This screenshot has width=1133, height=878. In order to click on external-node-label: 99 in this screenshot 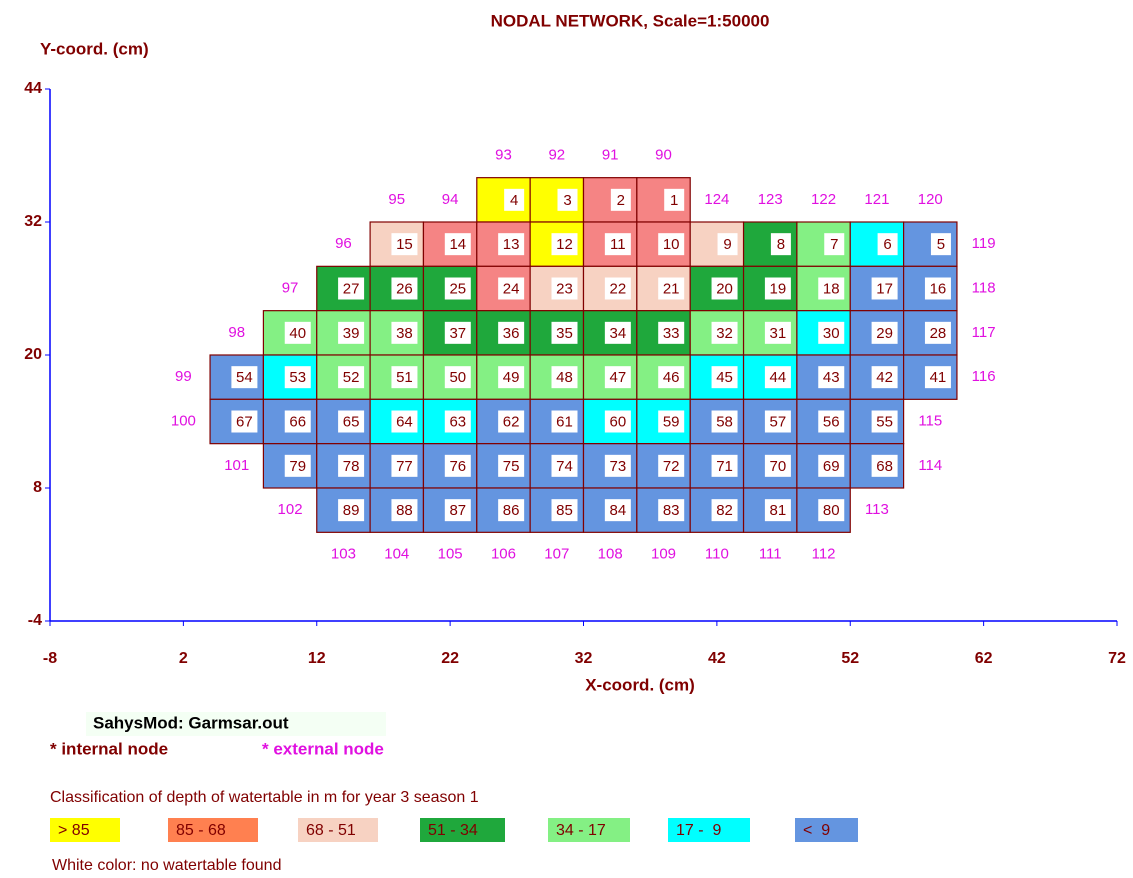, I will do `click(183, 376)`.